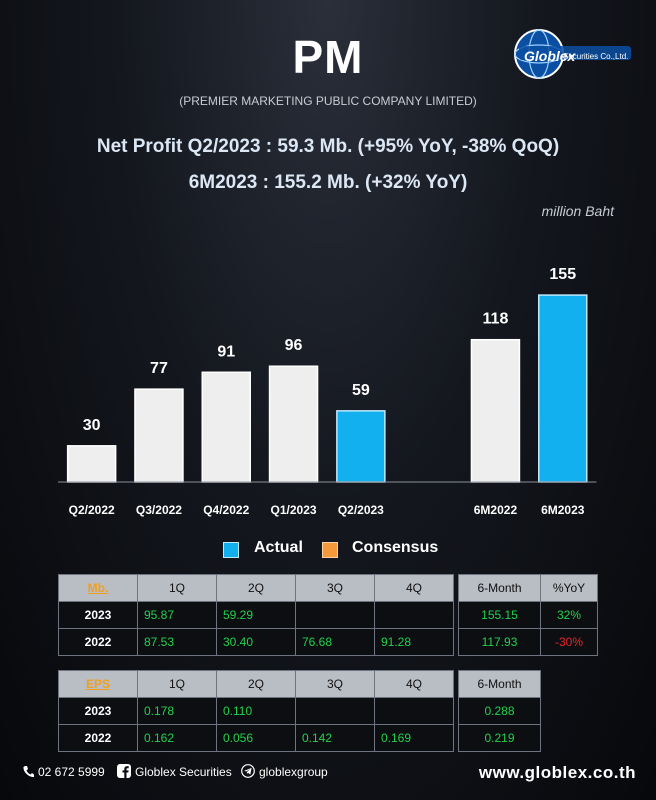 The width and height of the screenshot is (656, 800). What do you see at coordinates (98, 684) in the screenshot?
I see `table-key-eps: EPS` at bounding box center [98, 684].